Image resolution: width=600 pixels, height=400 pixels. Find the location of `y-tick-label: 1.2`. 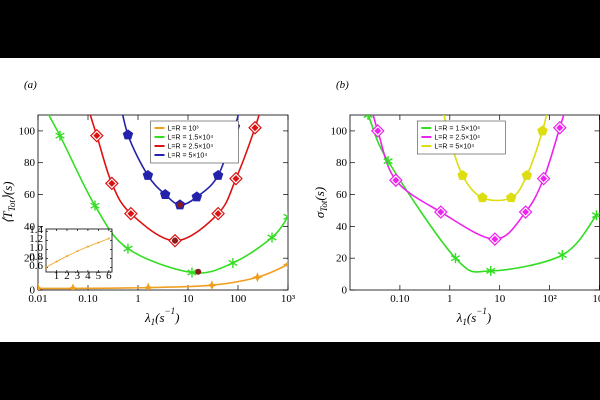

y-tick-label: 1.2 is located at coordinates (36, 239).